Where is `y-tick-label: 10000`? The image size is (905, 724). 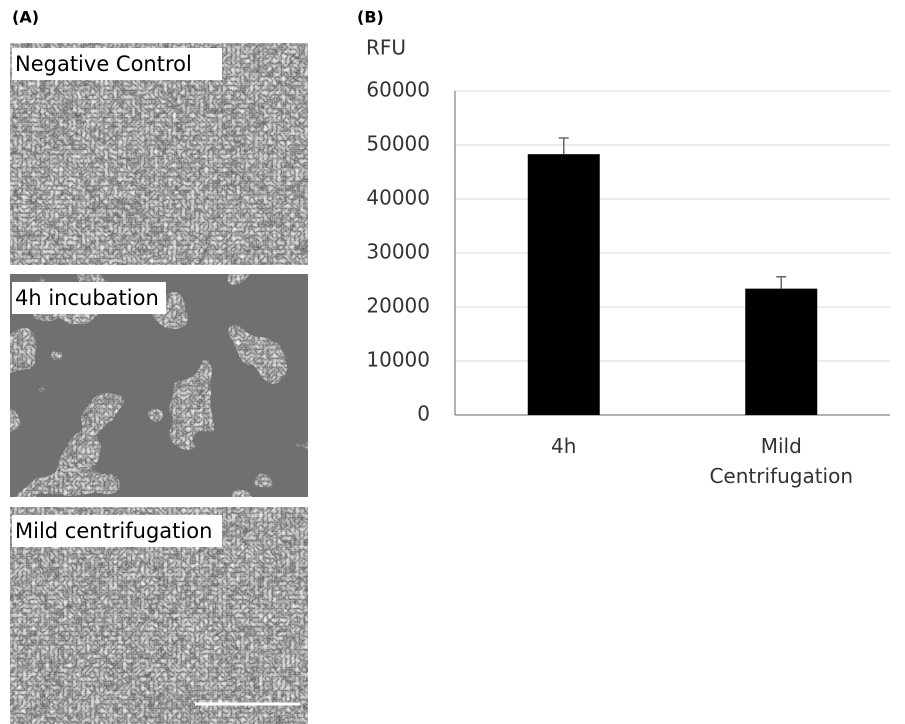
y-tick-label: 10000 is located at coordinates (398, 360).